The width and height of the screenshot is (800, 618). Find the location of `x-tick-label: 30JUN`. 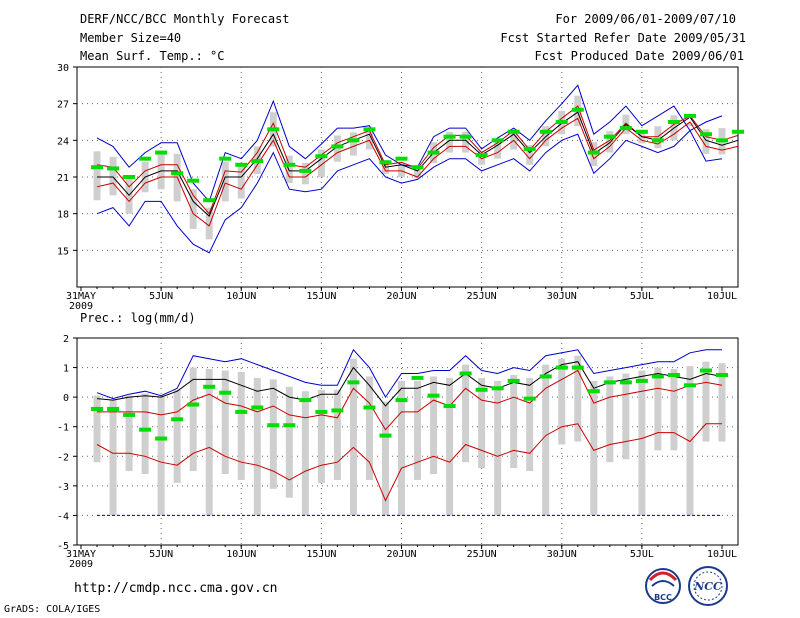

x-tick-label: 30JUN is located at coordinates (562, 296).